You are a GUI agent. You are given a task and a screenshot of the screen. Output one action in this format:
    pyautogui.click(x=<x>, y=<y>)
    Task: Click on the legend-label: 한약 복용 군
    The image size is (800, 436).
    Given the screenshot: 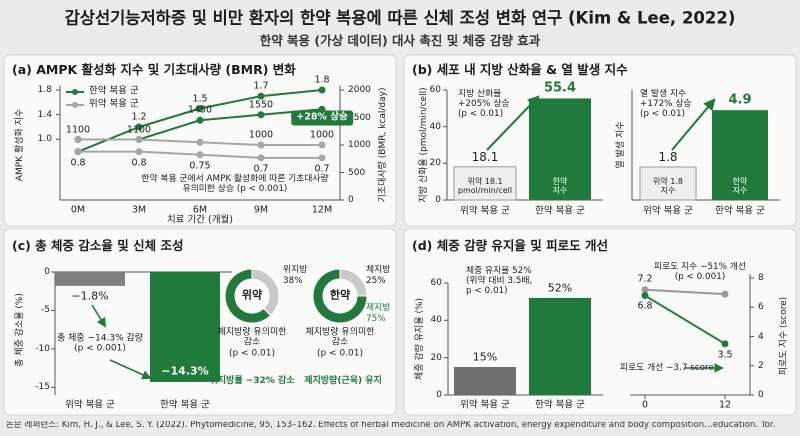 What is the action you would take?
    pyautogui.click(x=114, y=91)
    